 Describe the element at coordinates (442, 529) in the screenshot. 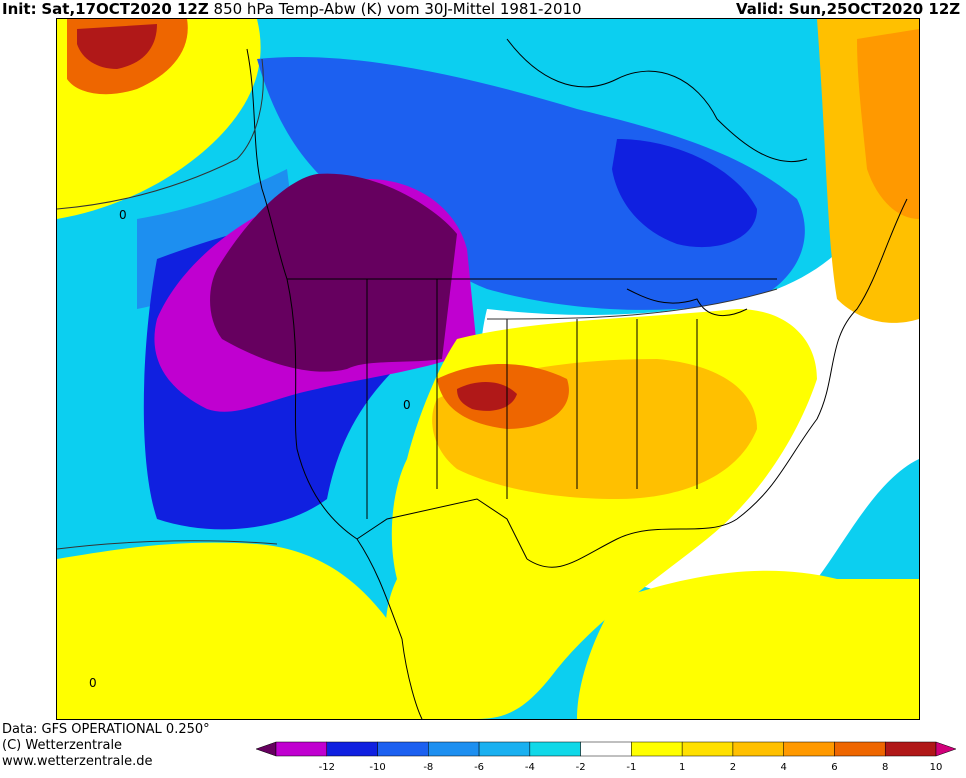

I see `us-mexico-border` at that location.